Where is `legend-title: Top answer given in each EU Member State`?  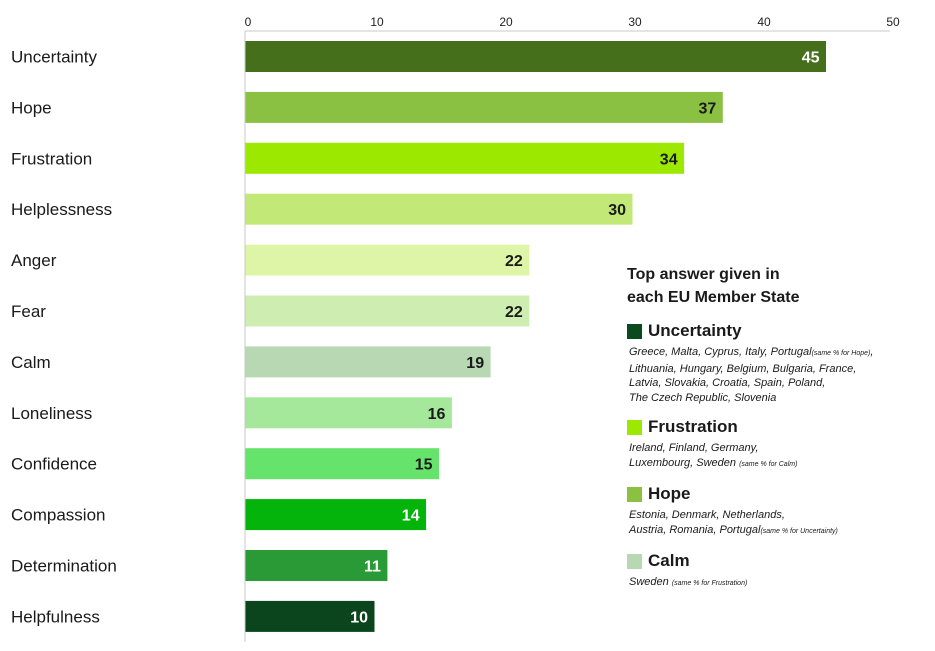 legend-title: Top answer given in each EU Member State is located at coordinates (732, 286).